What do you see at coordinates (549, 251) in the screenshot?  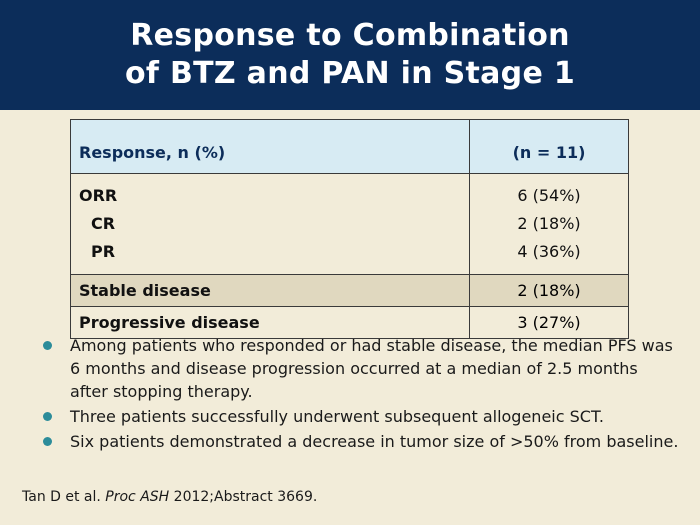 I see `pr-value: 4 (36%)` at bounding box center [549, 251].